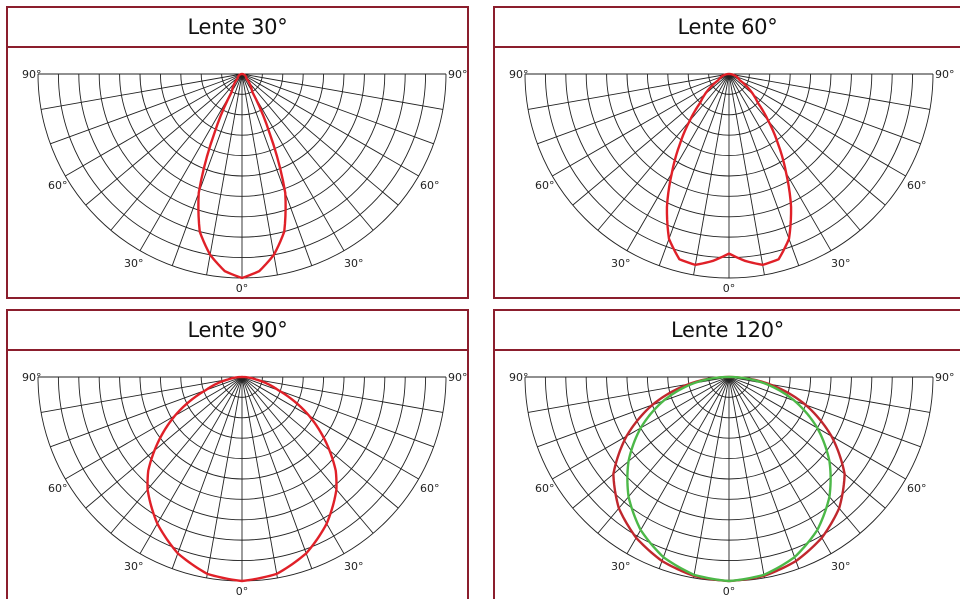 The image size is (960, 599). Describe the element at coordinates (727, 28) in the screenshot. I see `panel-title: Lente 60°` at that location.